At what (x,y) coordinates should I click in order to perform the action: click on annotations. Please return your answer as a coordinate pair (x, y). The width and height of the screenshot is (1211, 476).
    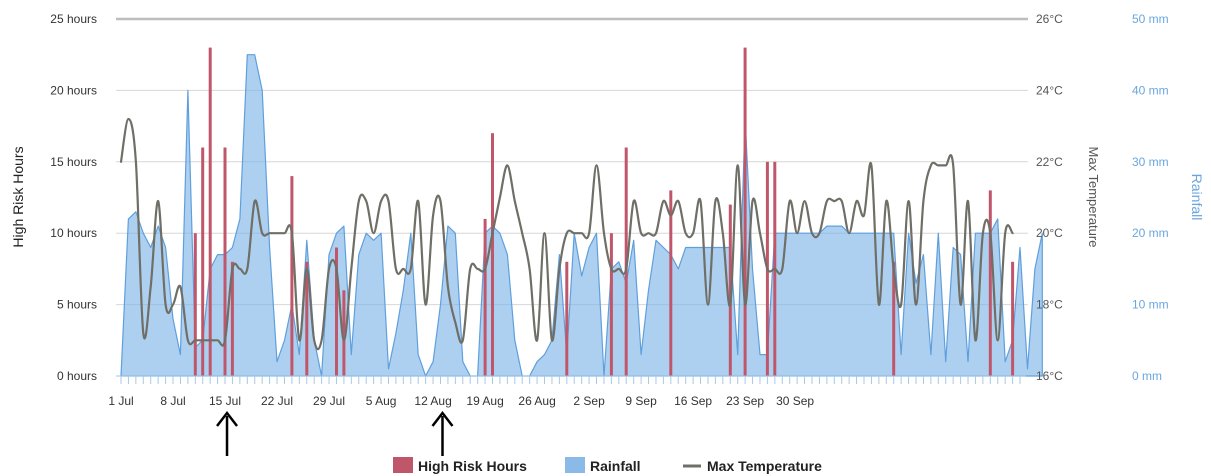
    Looking at the image, I should click on (335, 433).